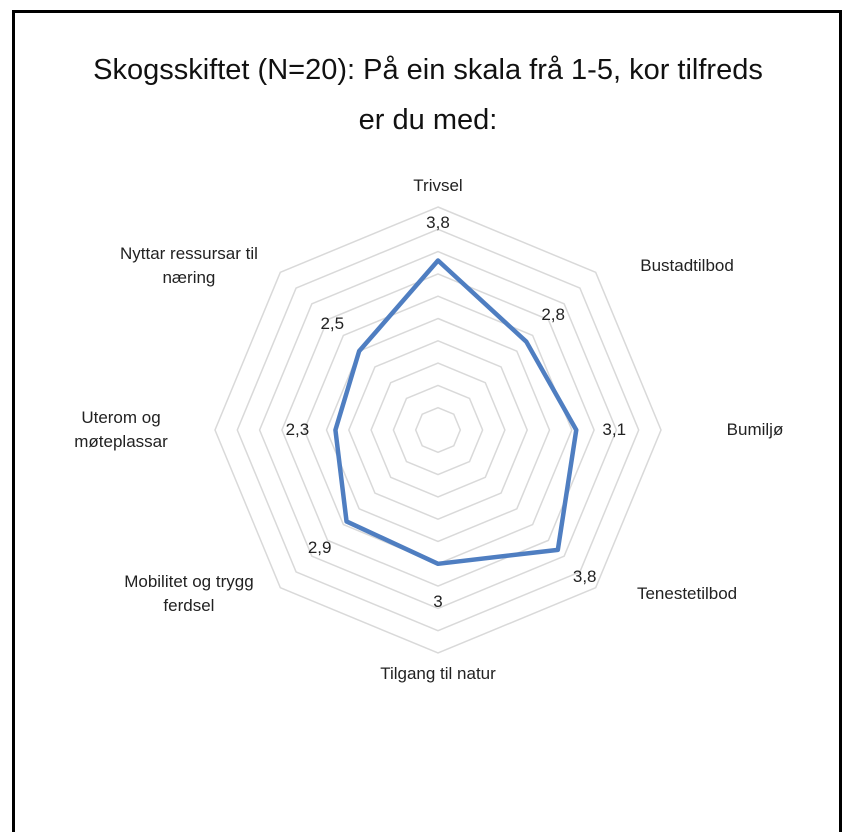 The image size is (856, 832). What do you see at coordinates (319, 548) in the screenshot?
I see `data-label: 2,9` at bounding box center [319, 548].